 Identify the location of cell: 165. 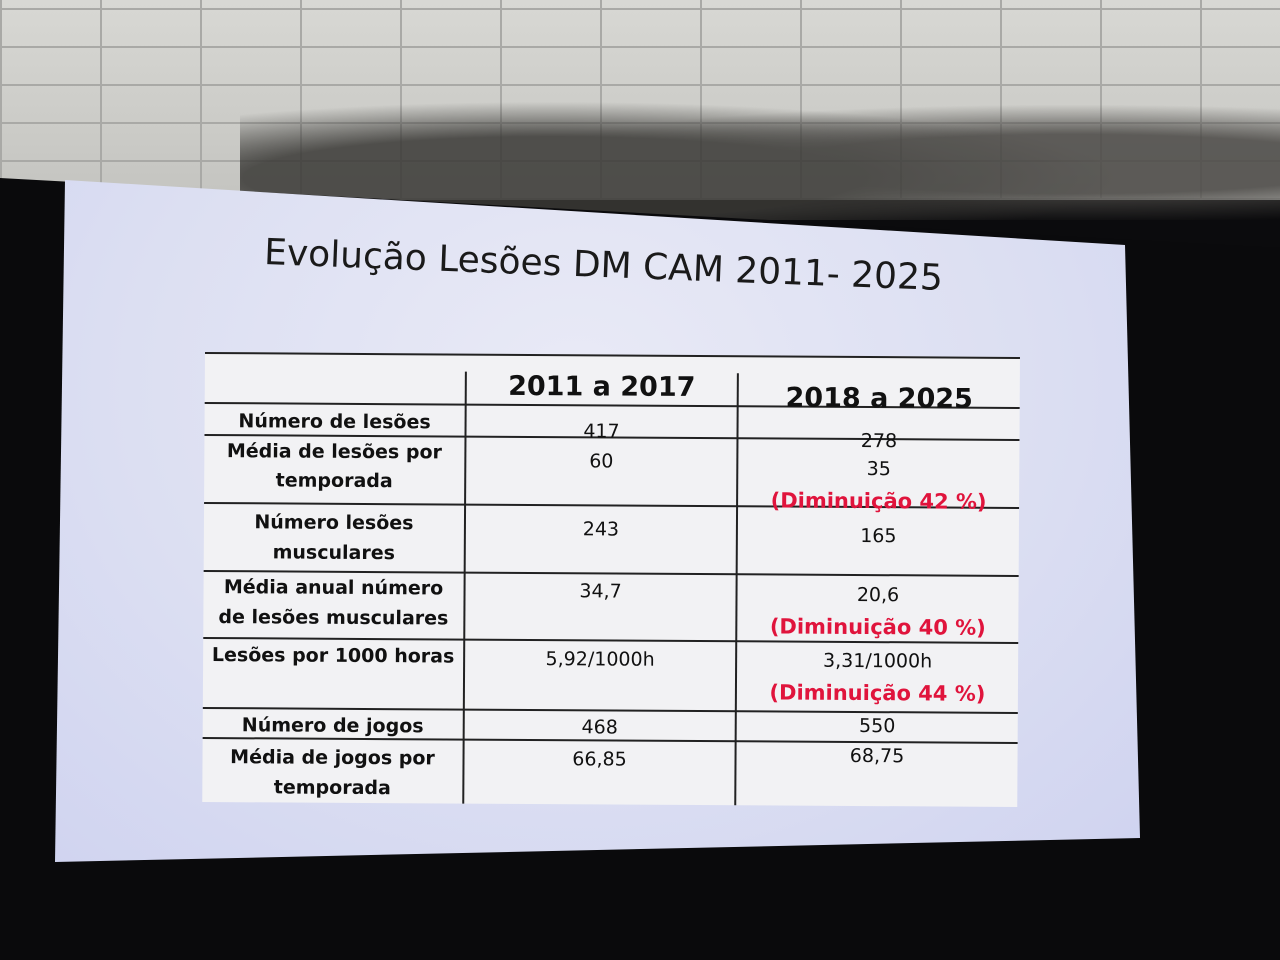
(878, 536).